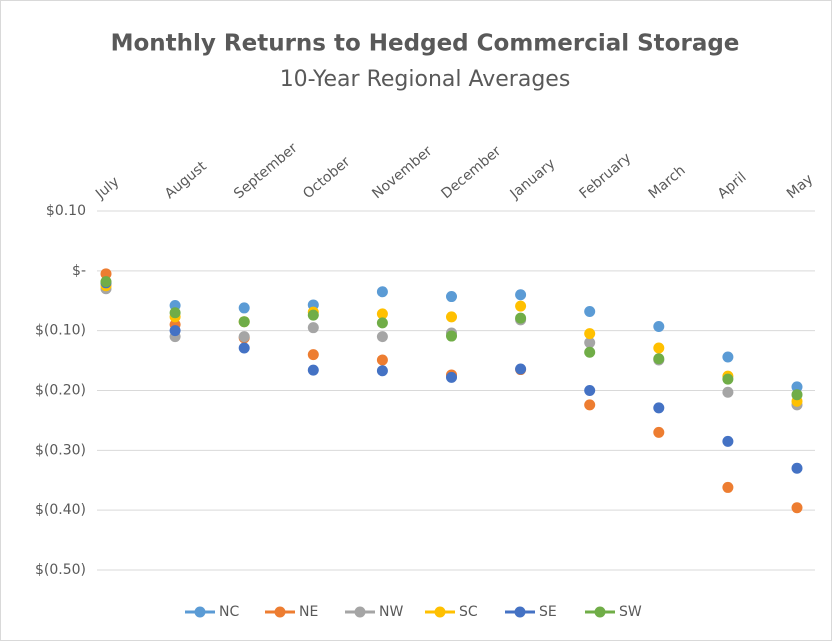 The image size is (833, 642). What do you see at coordinates (630, 612) in the screenshot?
I see `legend-label: SW` at bounding box center [630, 612].